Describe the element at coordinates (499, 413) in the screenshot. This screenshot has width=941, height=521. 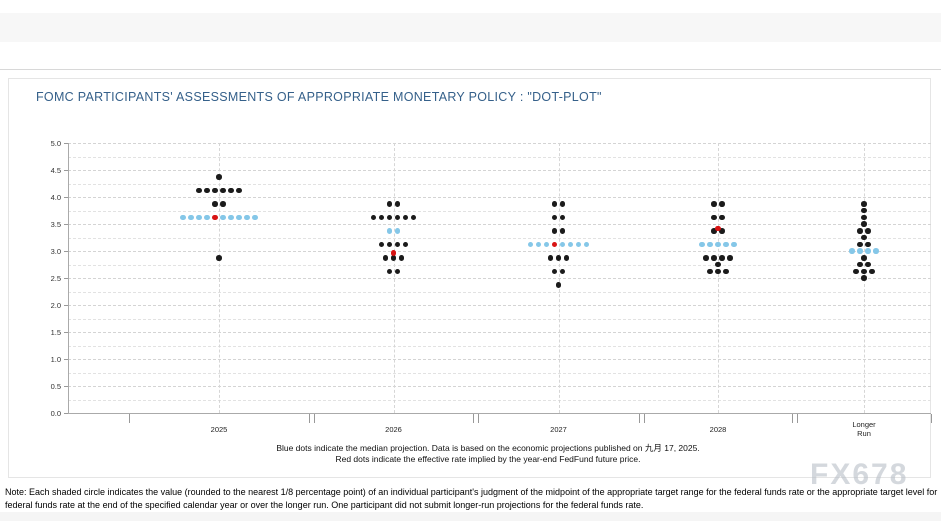
I see `x-axis-line` at that location.